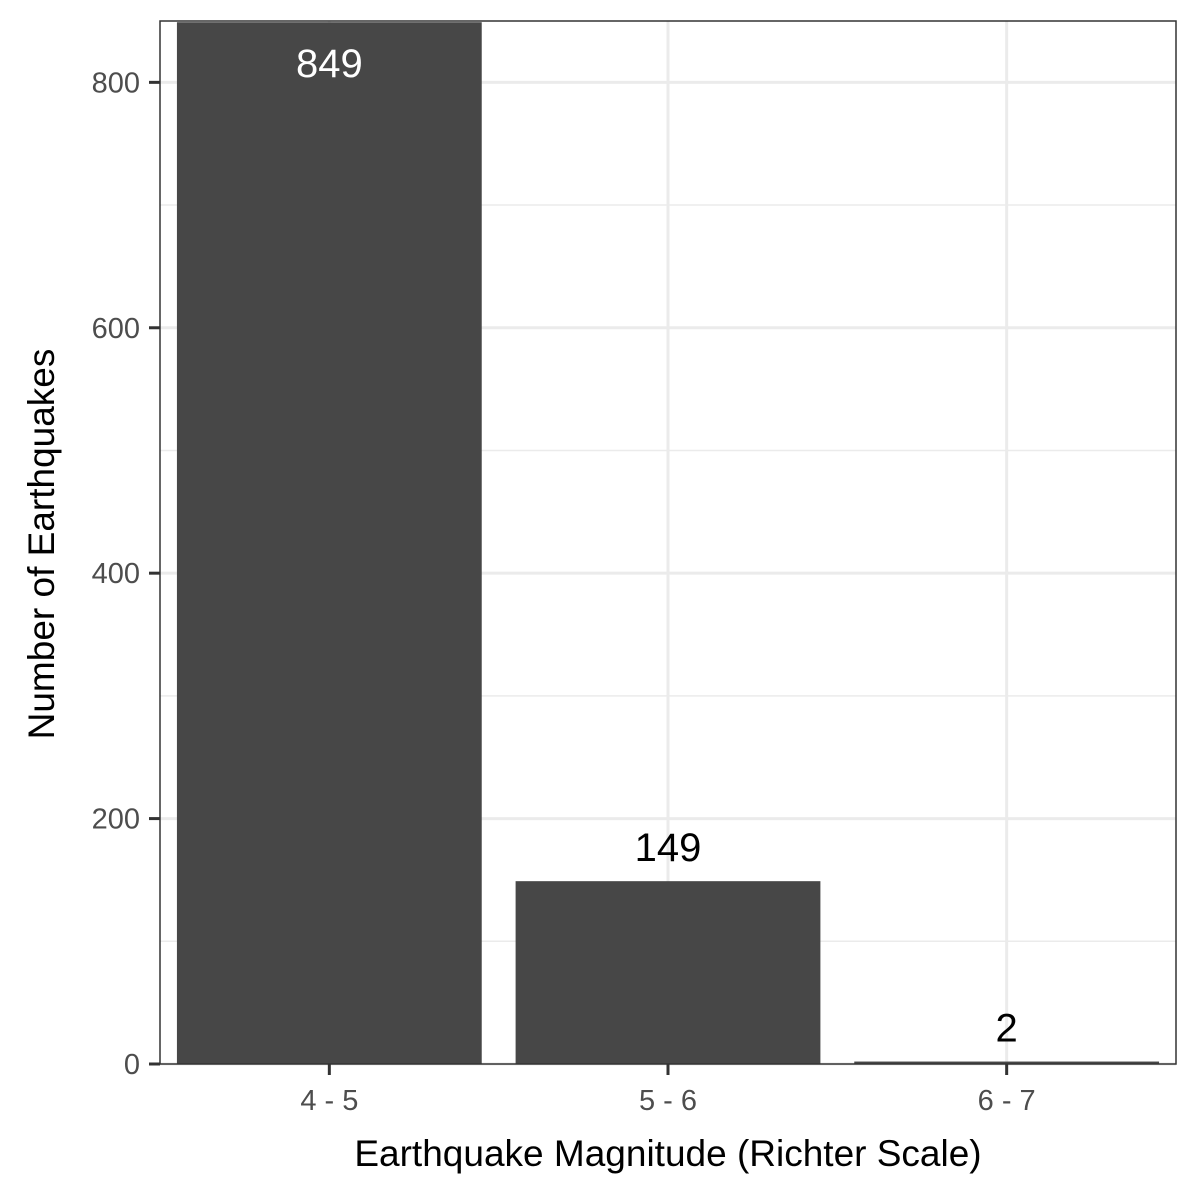  Describe the element at coordinates (1007, 1029) in the screenshot. I see `data-label: 2` at that location.